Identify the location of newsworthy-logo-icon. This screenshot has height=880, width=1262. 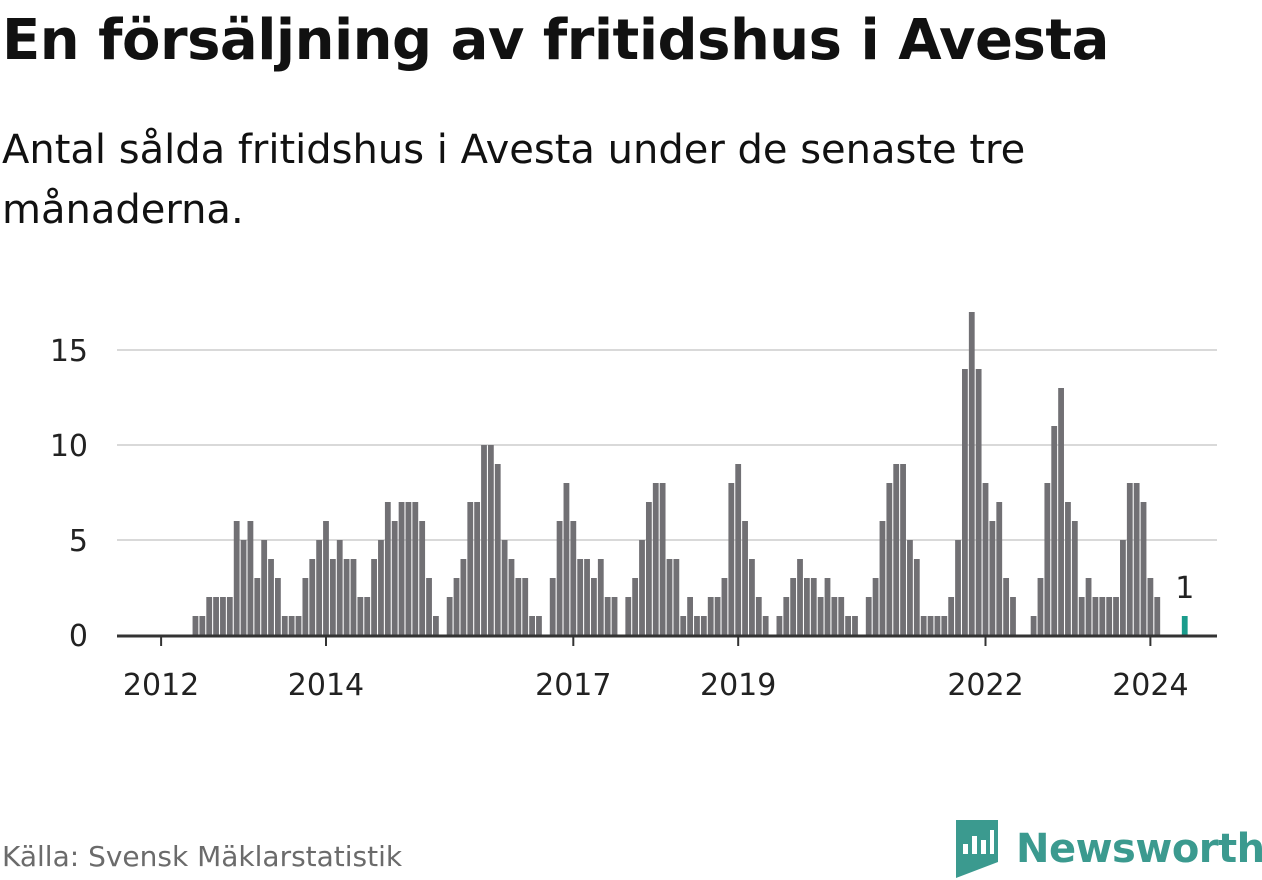
(977, 849).